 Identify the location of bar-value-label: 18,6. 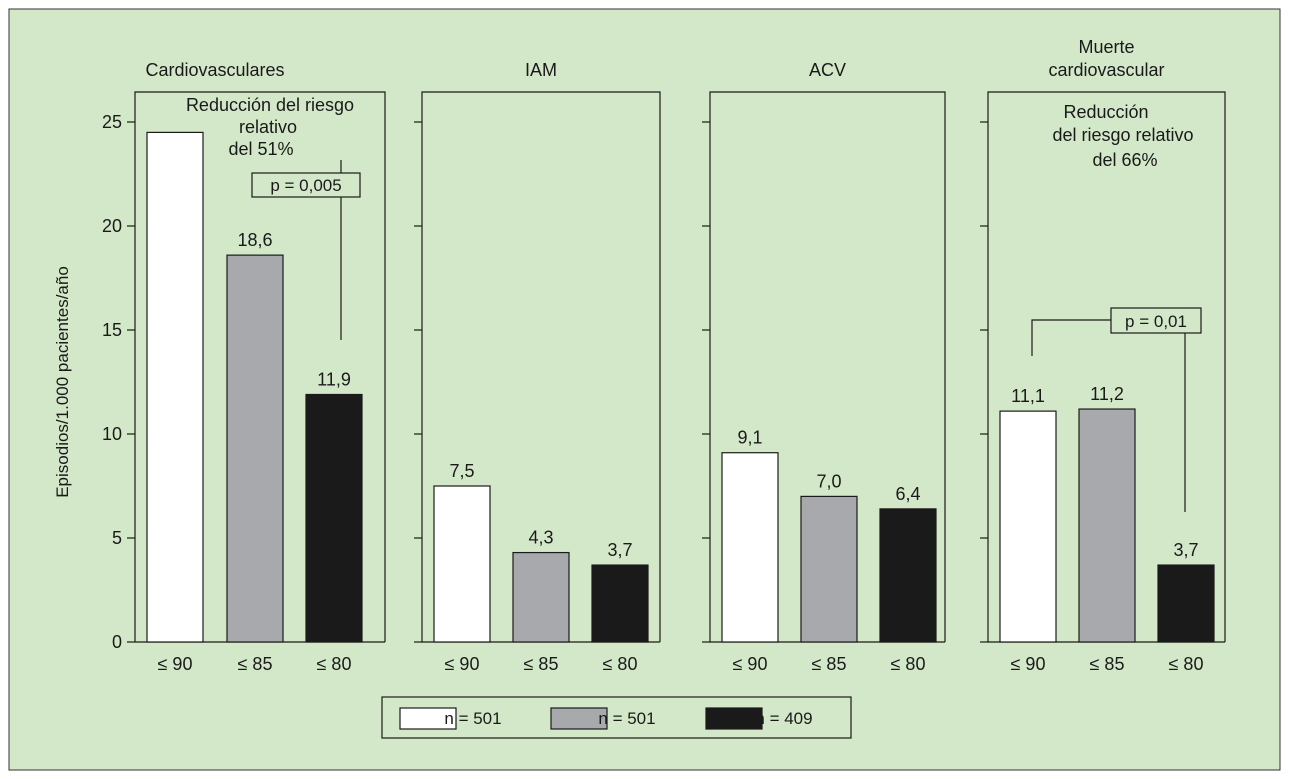
(254, 240).